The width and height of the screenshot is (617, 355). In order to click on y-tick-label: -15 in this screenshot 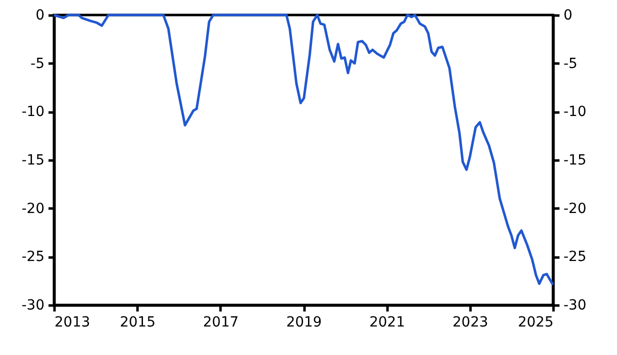, I will do `click(33, 160)`.